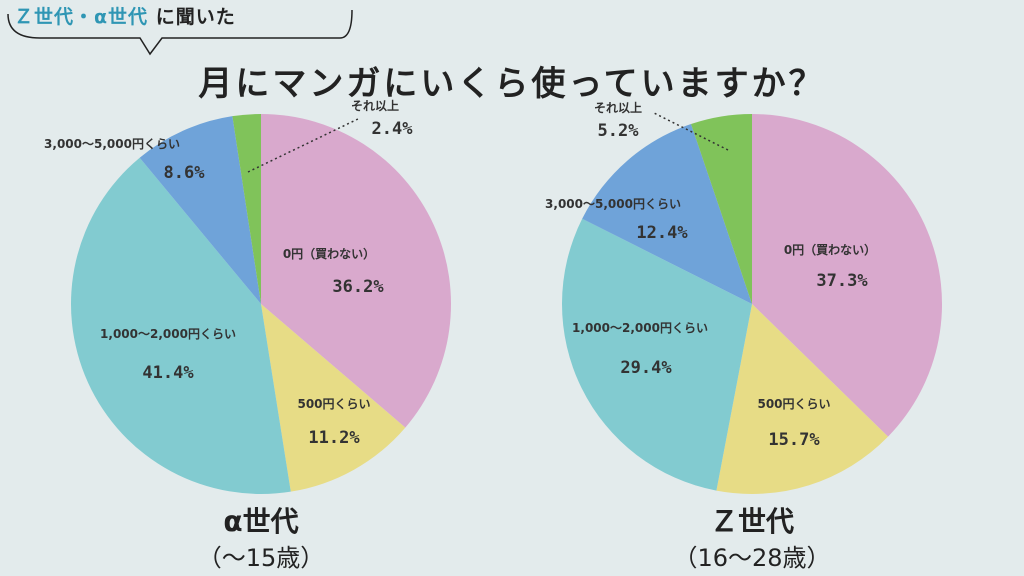  I want to click on z-slice-value-3: 12.4%, so click(662, 233).